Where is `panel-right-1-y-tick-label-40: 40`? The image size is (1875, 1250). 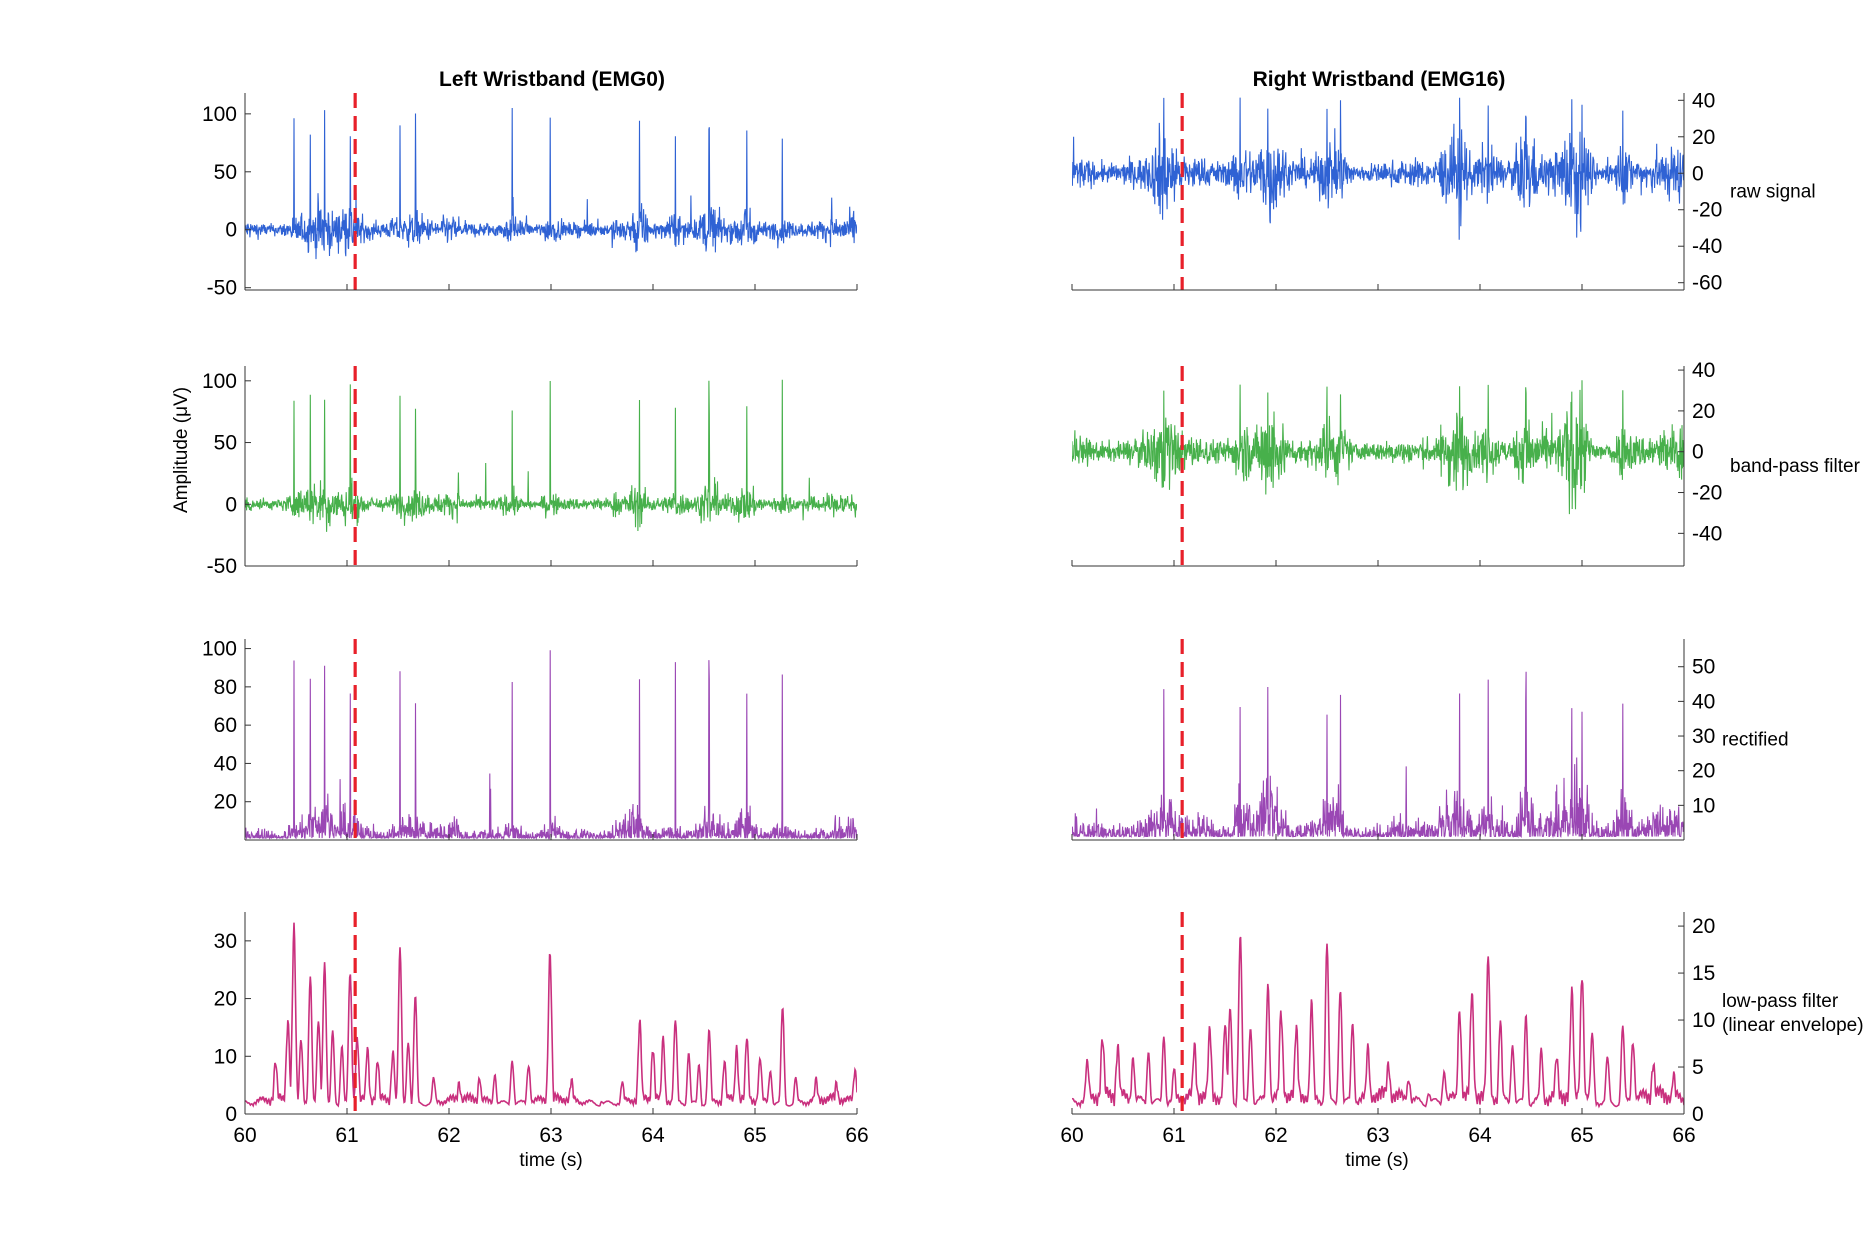
panel-right-1-y-tick-label-40: 40 is located at coordinates (1703, 100).